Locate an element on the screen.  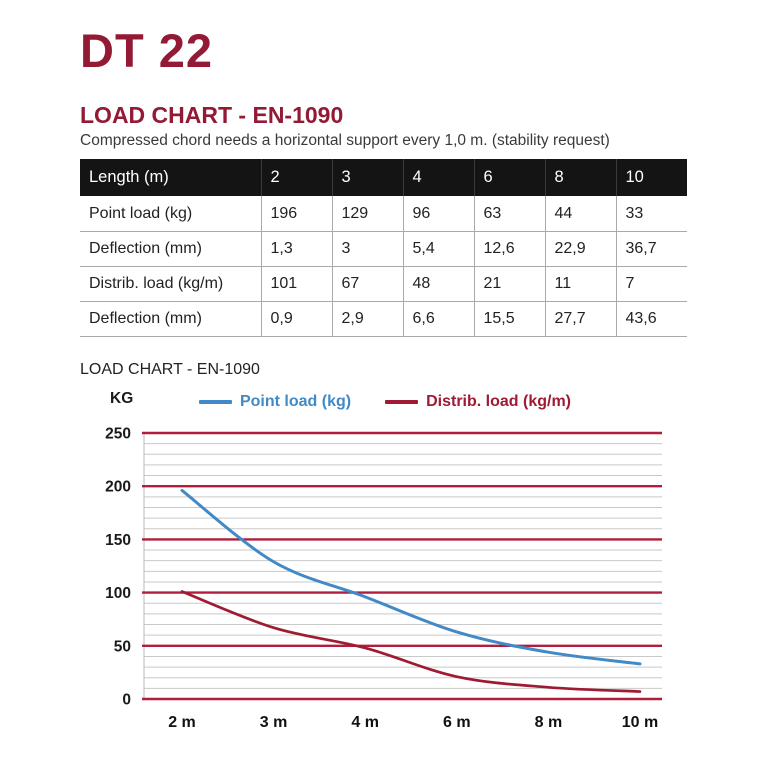
y-tick-label: 200 is located at coordinates (118, 487).